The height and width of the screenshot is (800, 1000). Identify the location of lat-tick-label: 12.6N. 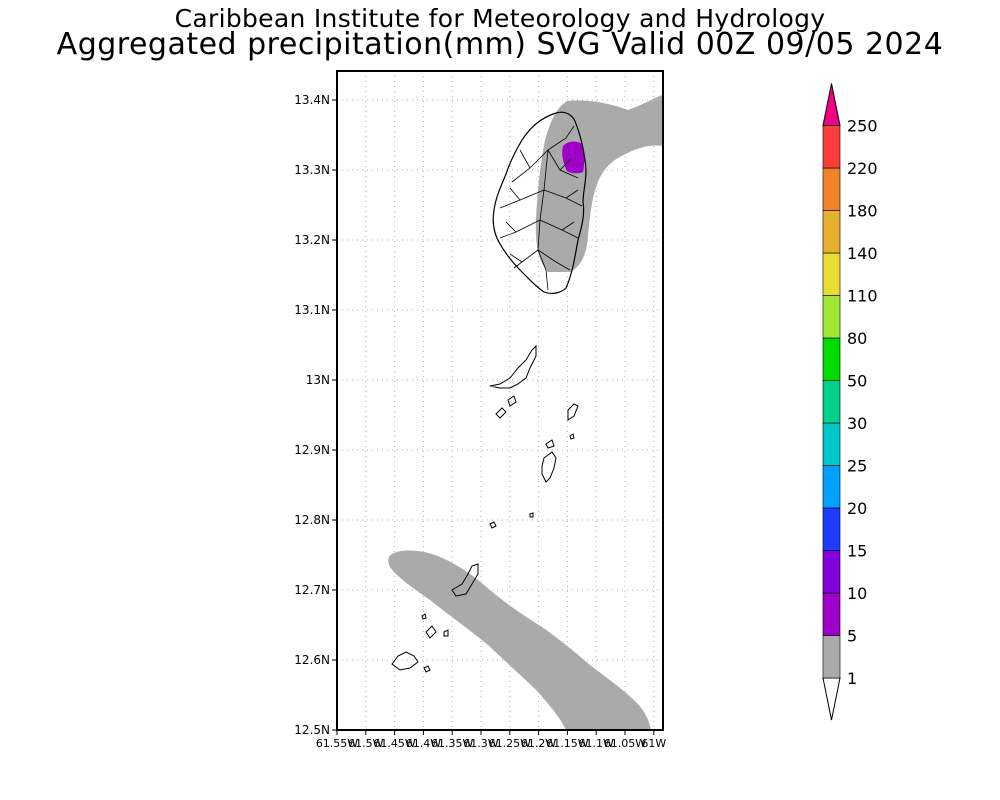
(312, 660).